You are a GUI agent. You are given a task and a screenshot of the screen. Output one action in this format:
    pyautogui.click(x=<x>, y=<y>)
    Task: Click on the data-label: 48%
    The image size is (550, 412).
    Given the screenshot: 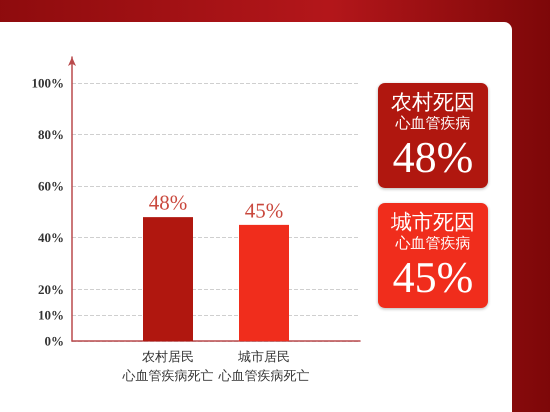 What is the action you would take?
    pyautogui.click(x=168, y=202)
    